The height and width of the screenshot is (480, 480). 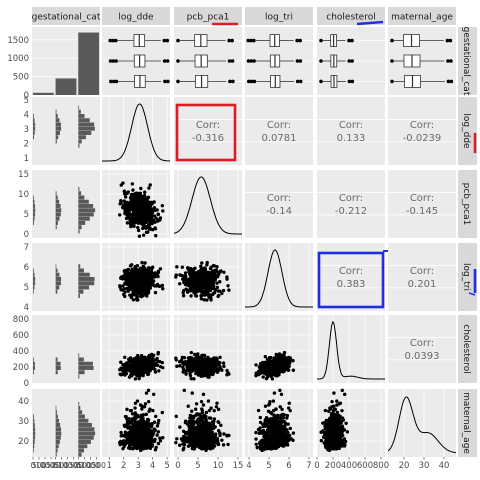 What do you see at coordinates (208, 18) in the screenshot?
I see `column-strip-label-pcb_pca1: pcb_pca1` at bounding box center [208, 18].